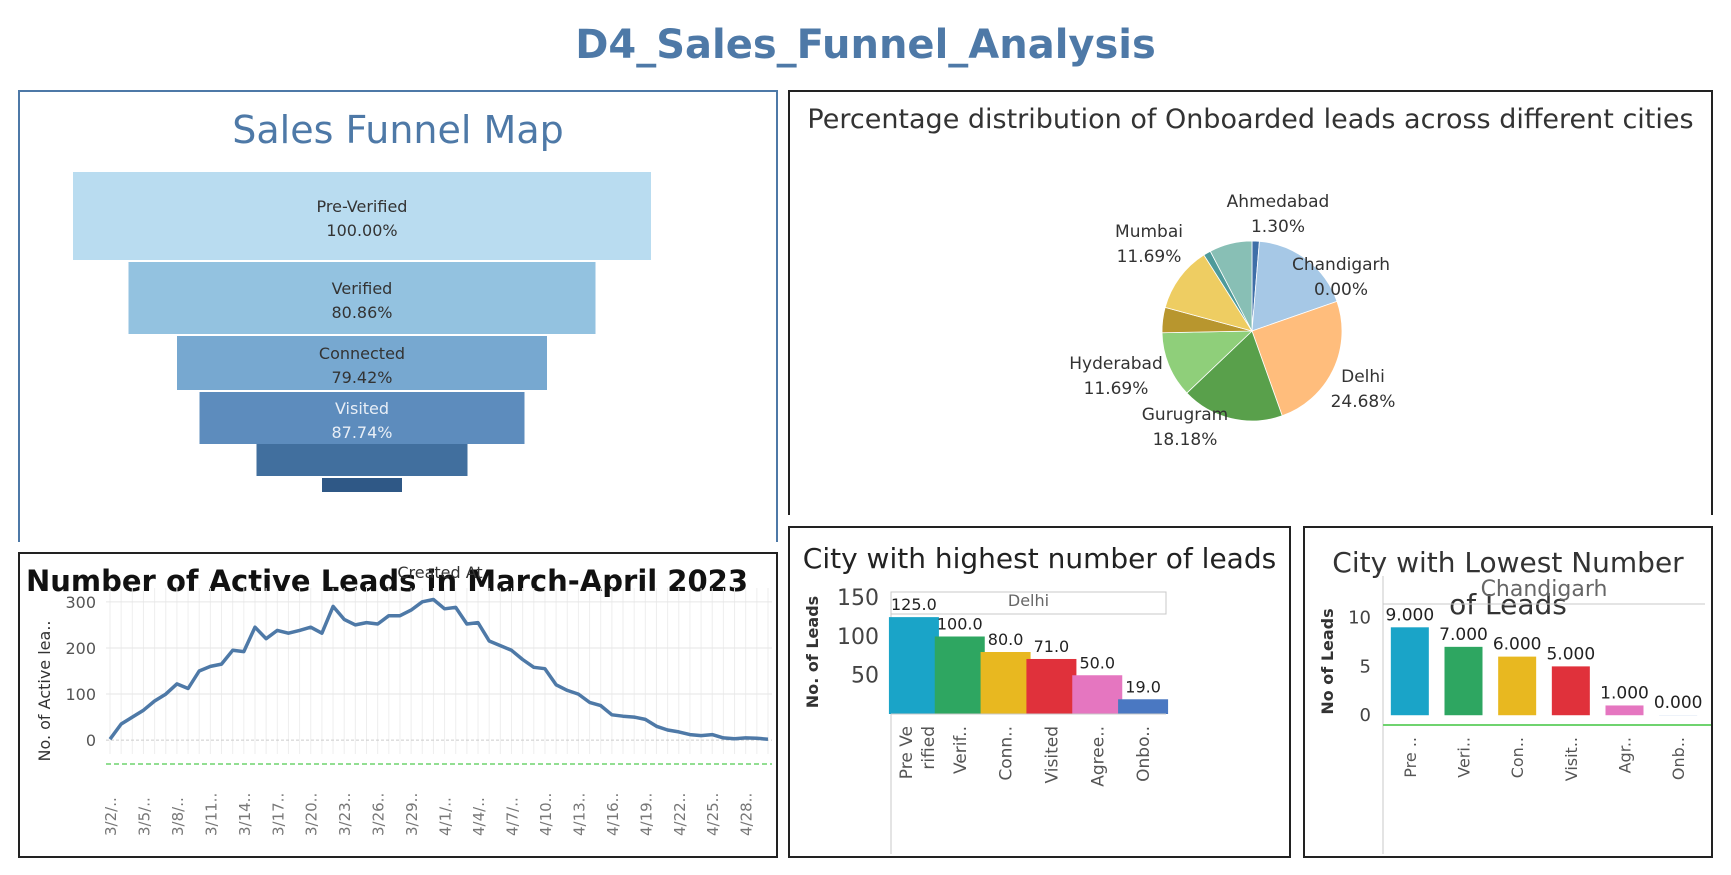  Describe the element at coordinates (361, 432) in the screenshot. I see `funnel-stage-value: 87.74%` at that location.